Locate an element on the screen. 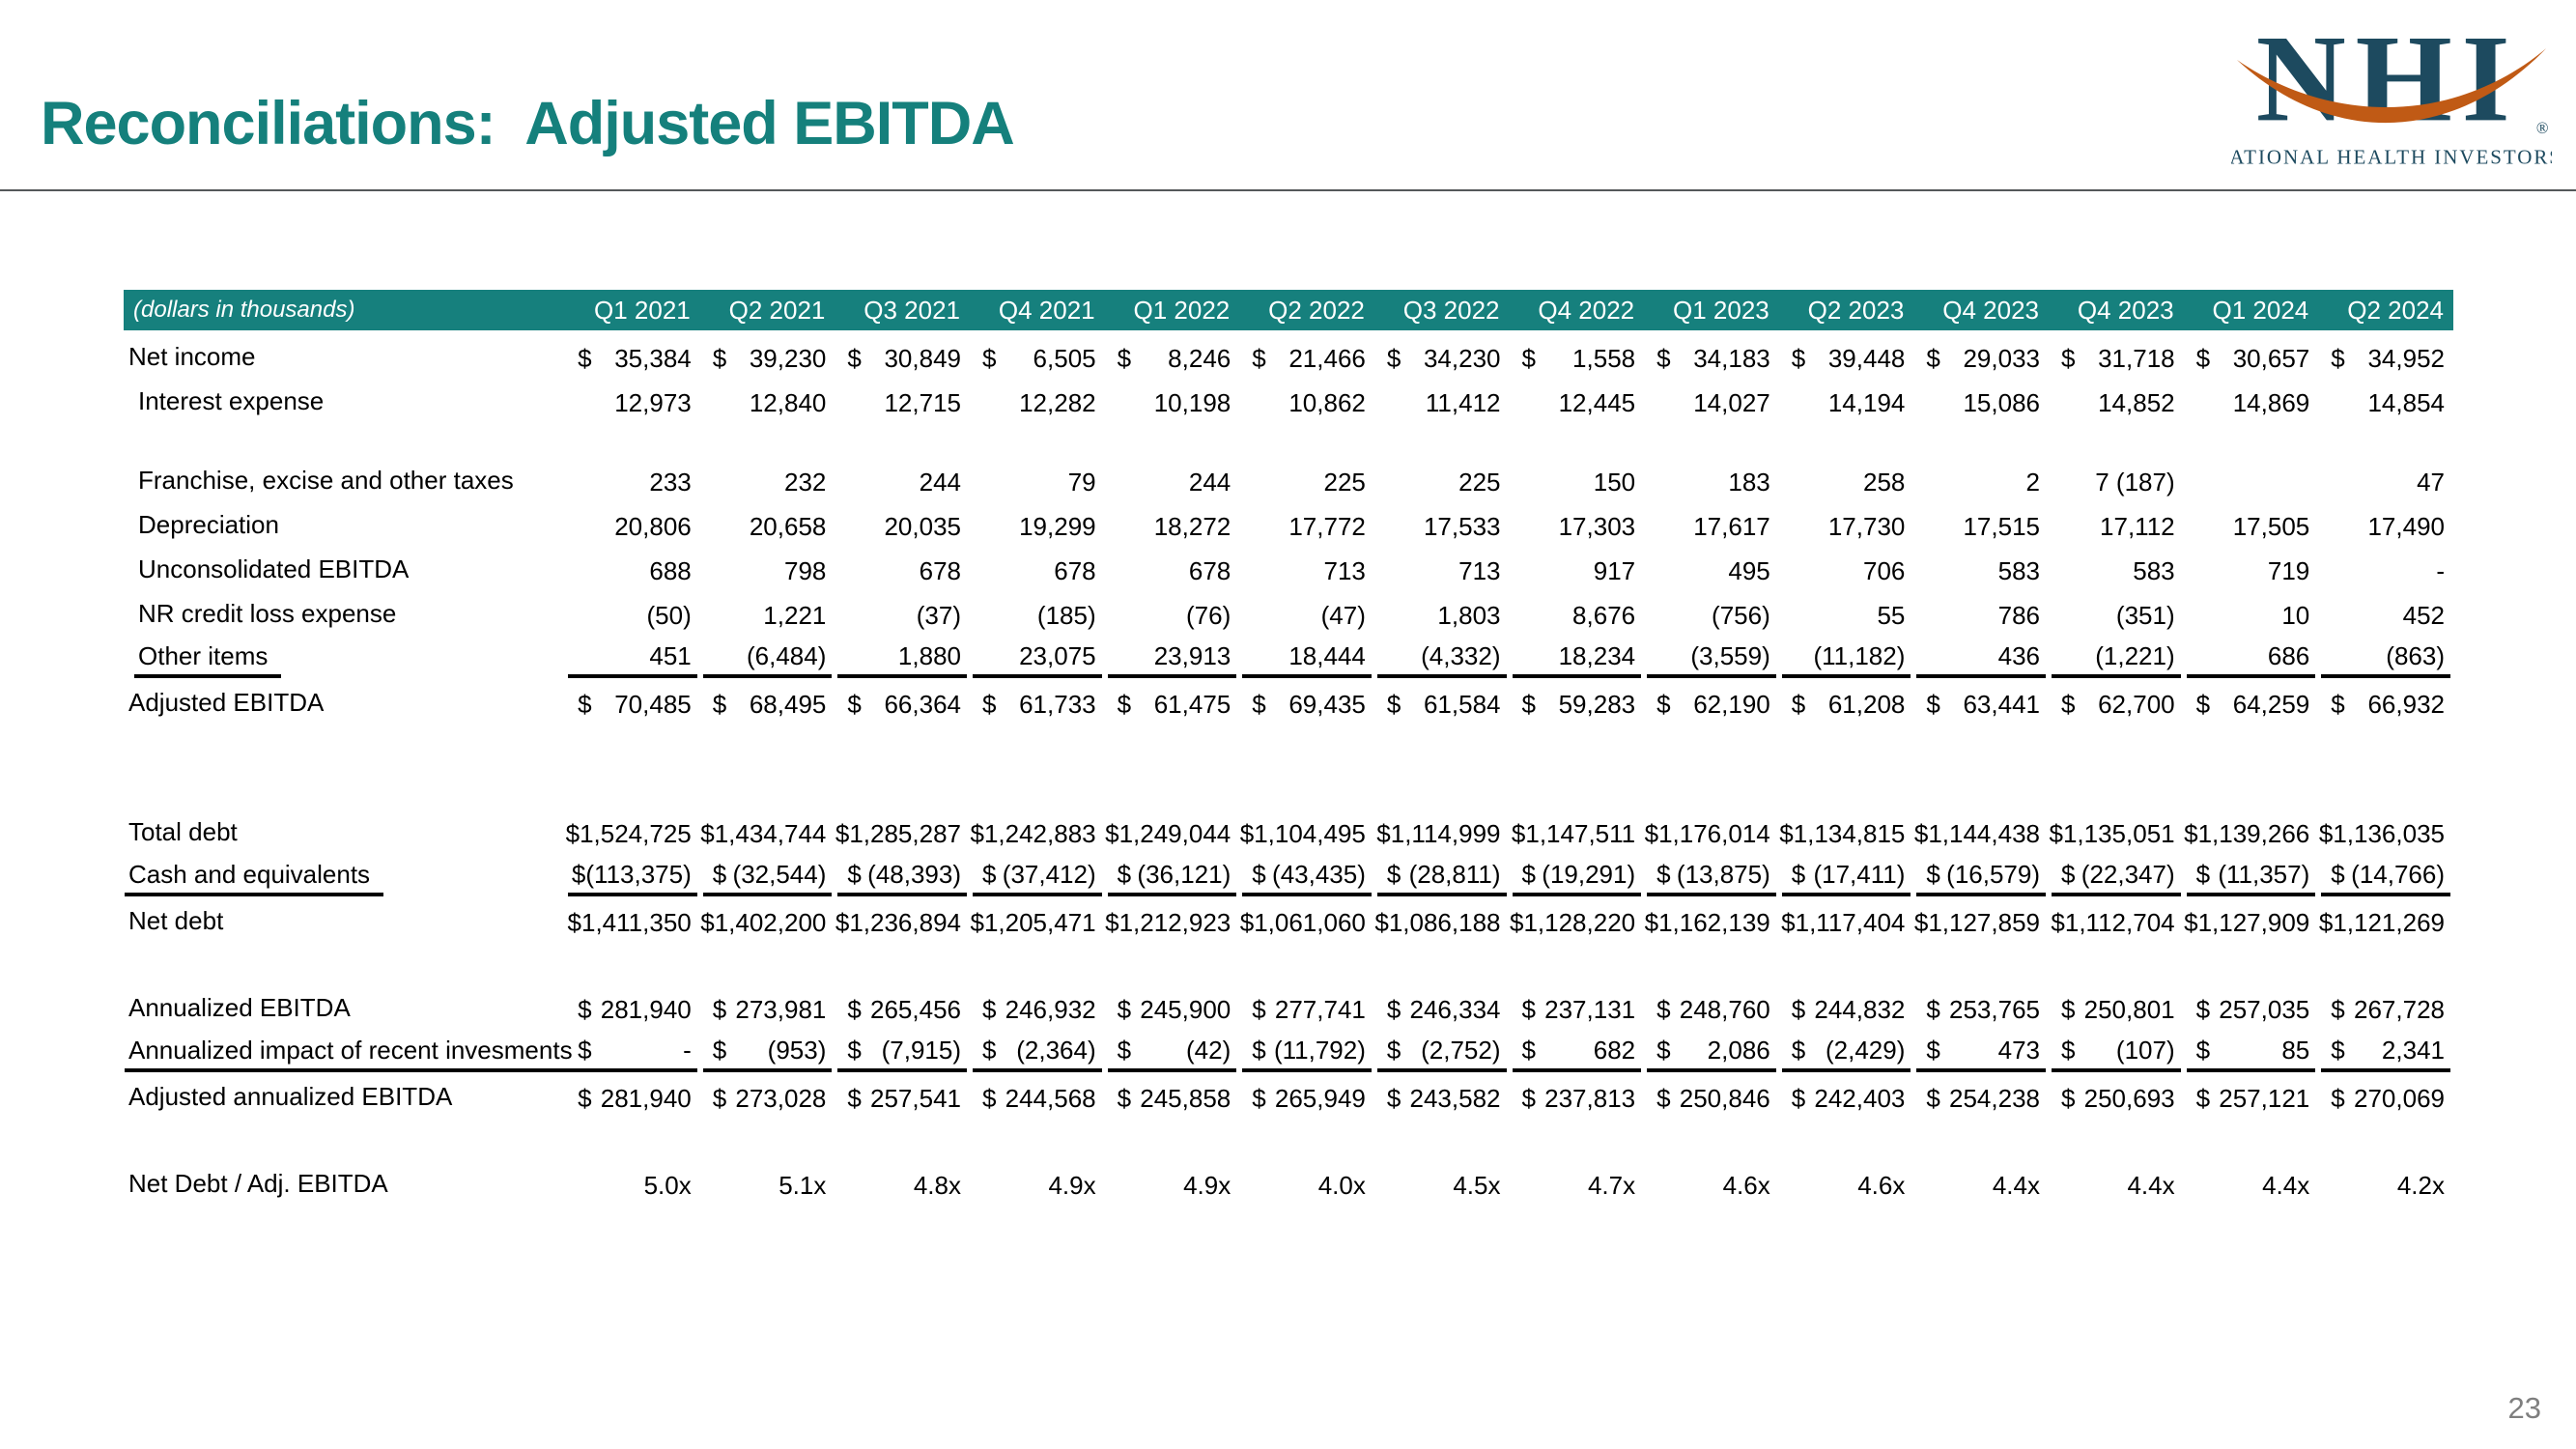 Image resolution: width=2576 pixels, height=1449 pixels. cell-content: 244 is located at coordinates (1172, 482).